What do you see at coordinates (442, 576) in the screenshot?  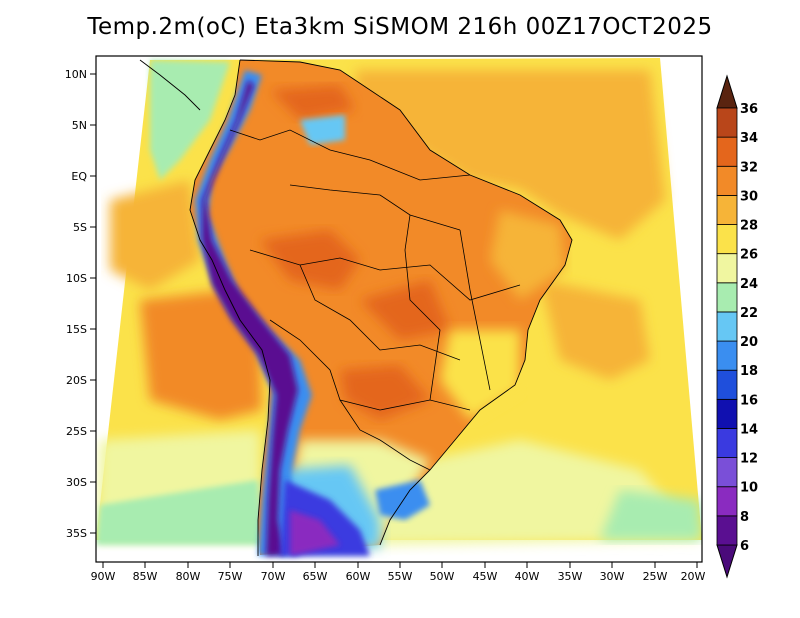 I see `lon-tick-label: 50W` at bounding box center [442, 576].